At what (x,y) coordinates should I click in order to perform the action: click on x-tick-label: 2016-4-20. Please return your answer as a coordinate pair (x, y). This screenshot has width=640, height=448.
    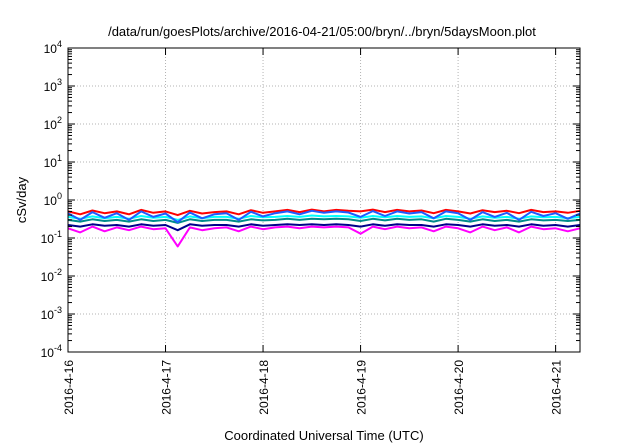
    Looking at the image, I should click on (459, 387).